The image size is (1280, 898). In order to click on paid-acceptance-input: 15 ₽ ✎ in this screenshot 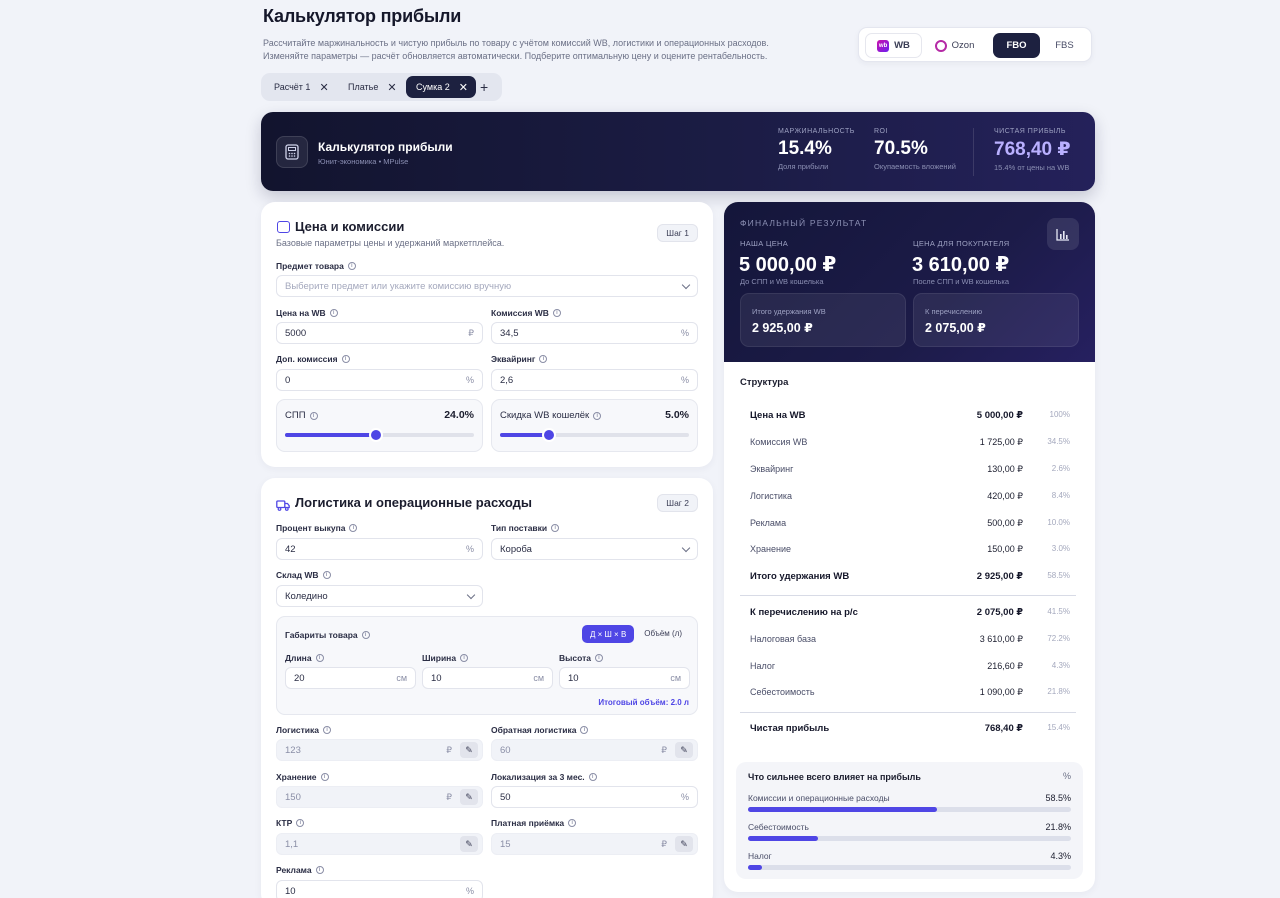, I will do `click(594, 844)`.